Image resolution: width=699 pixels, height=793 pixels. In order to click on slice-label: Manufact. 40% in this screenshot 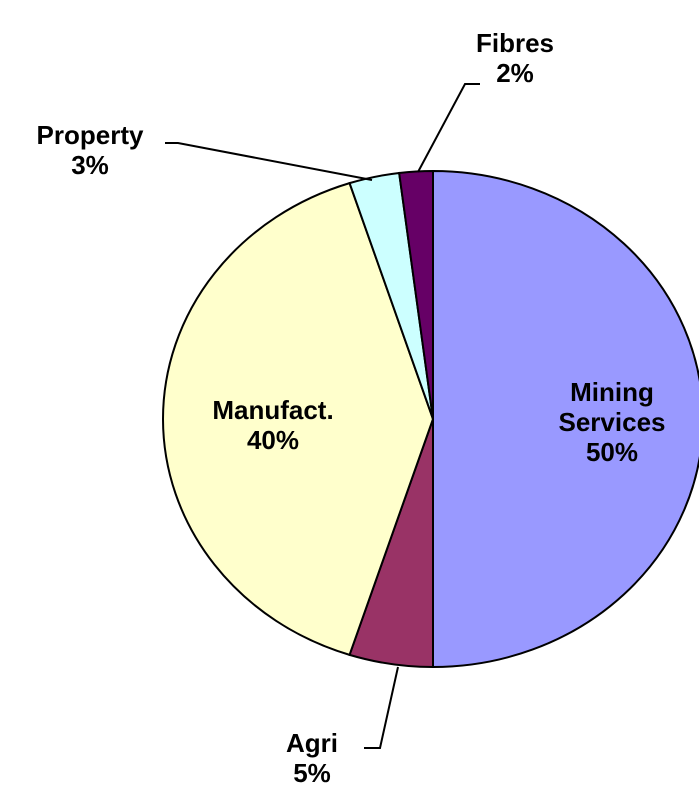, I will do `click(273, 425)`.